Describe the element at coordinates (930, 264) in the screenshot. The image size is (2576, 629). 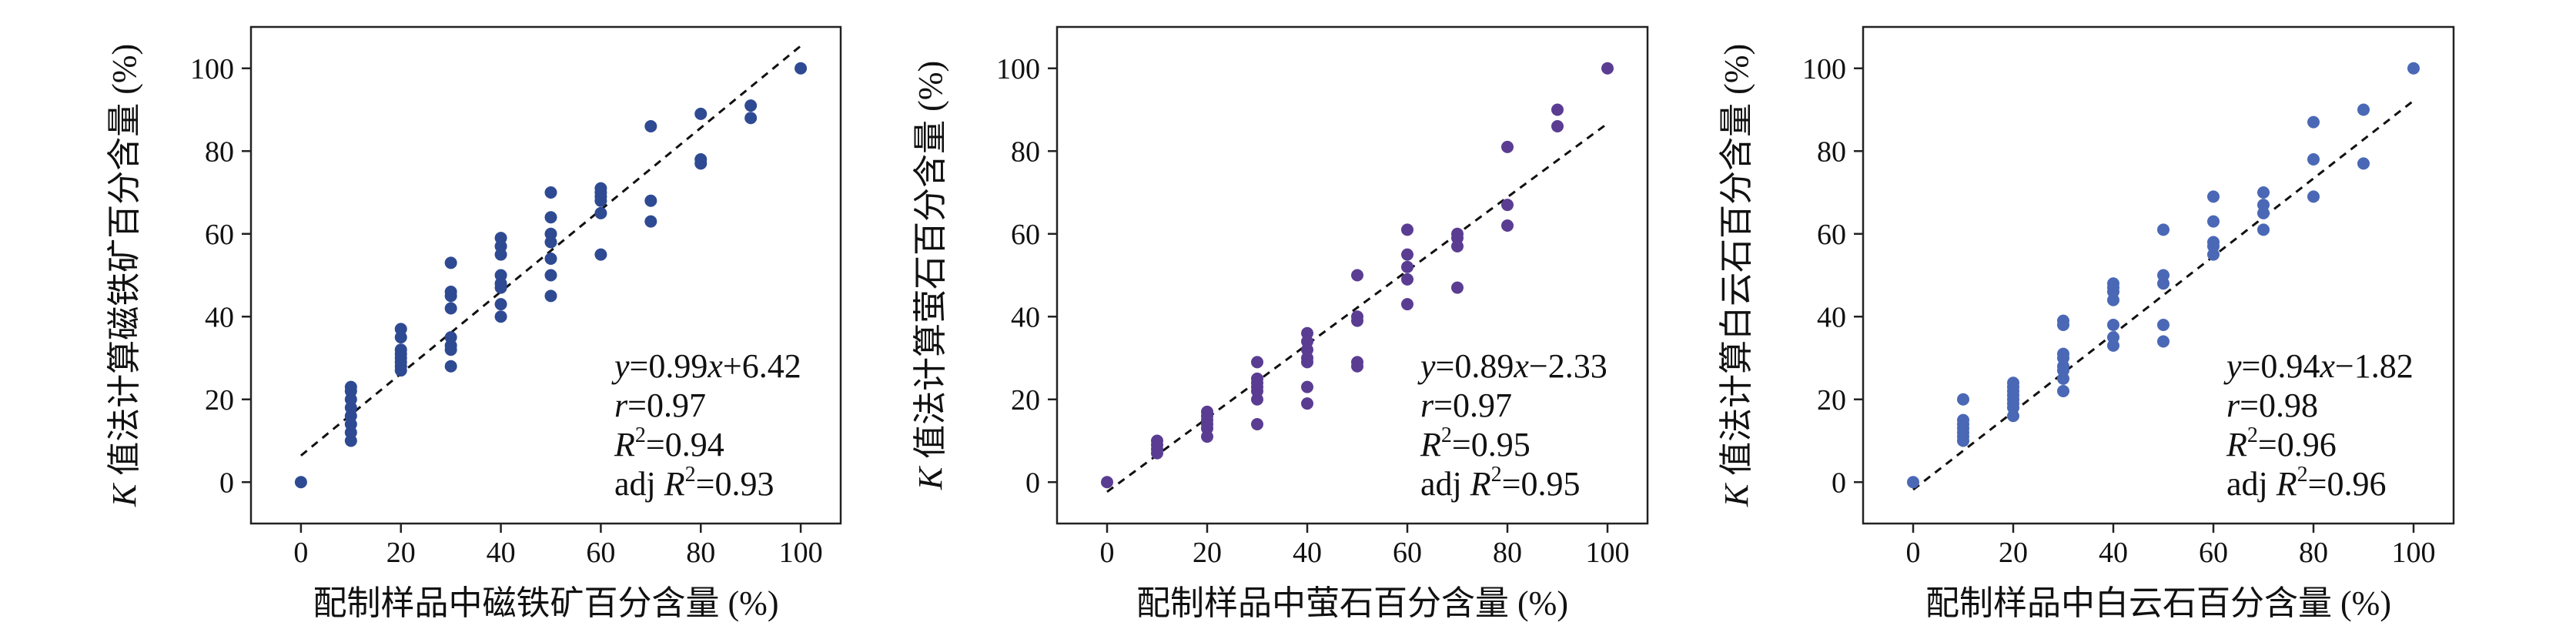
I see `y-axis-text: 值法计算萤石百分含量 (%)` at that location.